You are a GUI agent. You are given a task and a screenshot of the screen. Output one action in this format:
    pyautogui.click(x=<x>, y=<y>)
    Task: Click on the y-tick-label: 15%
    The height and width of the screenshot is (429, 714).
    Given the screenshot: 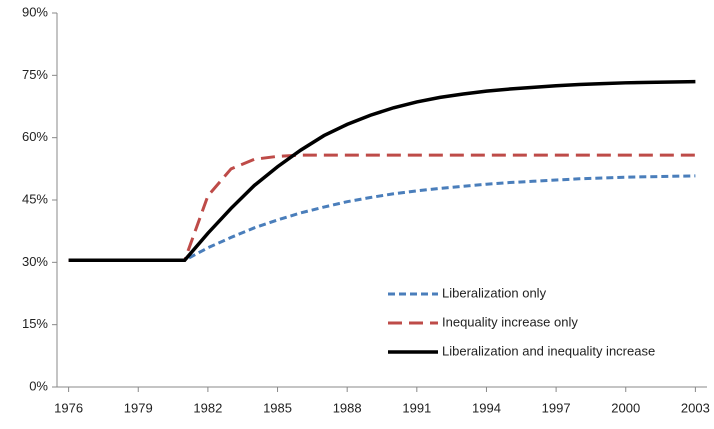 What is the action you would take?
    pyautogui.click(x=35, y=323)
    